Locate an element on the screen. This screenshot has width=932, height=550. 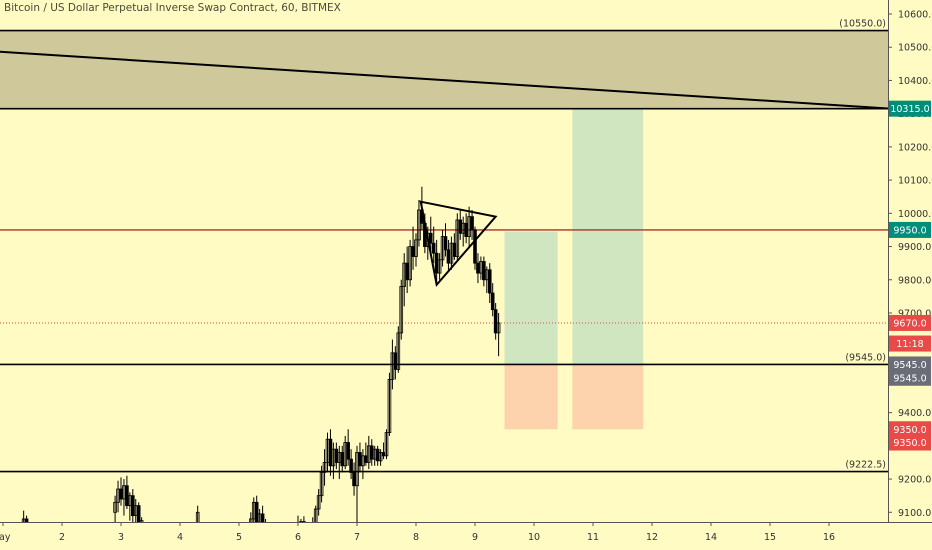
level-label-4: (9545.0) is located at coordinates (865, 357).